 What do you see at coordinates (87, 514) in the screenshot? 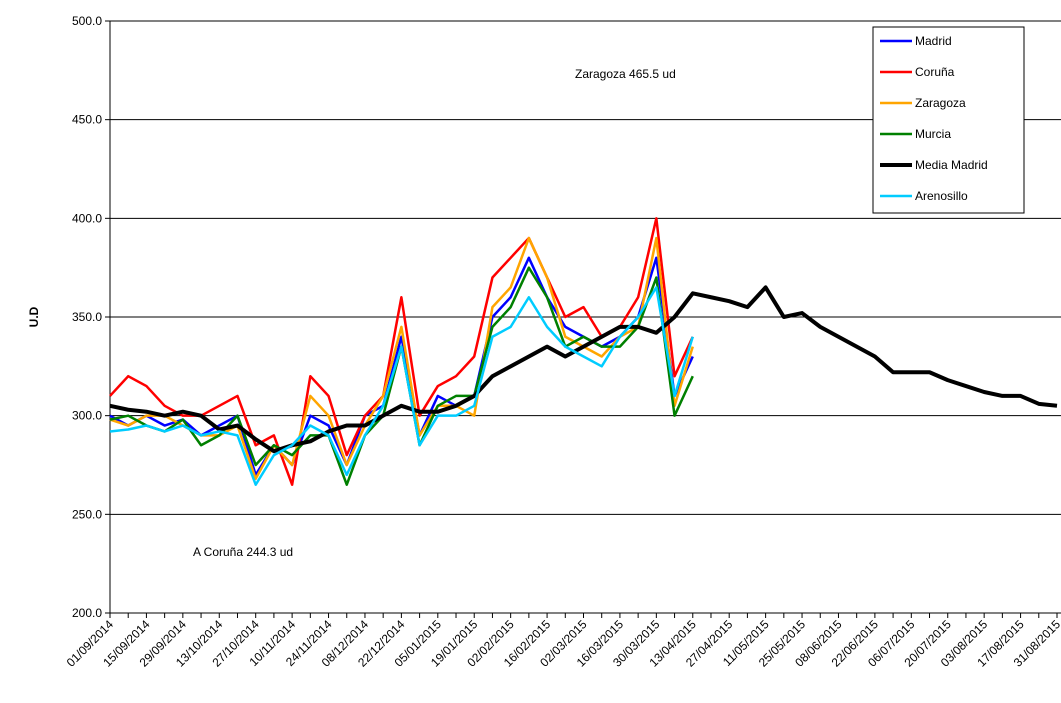
I see `y-tick-label: 250.0` at bounding box center [87, 514].